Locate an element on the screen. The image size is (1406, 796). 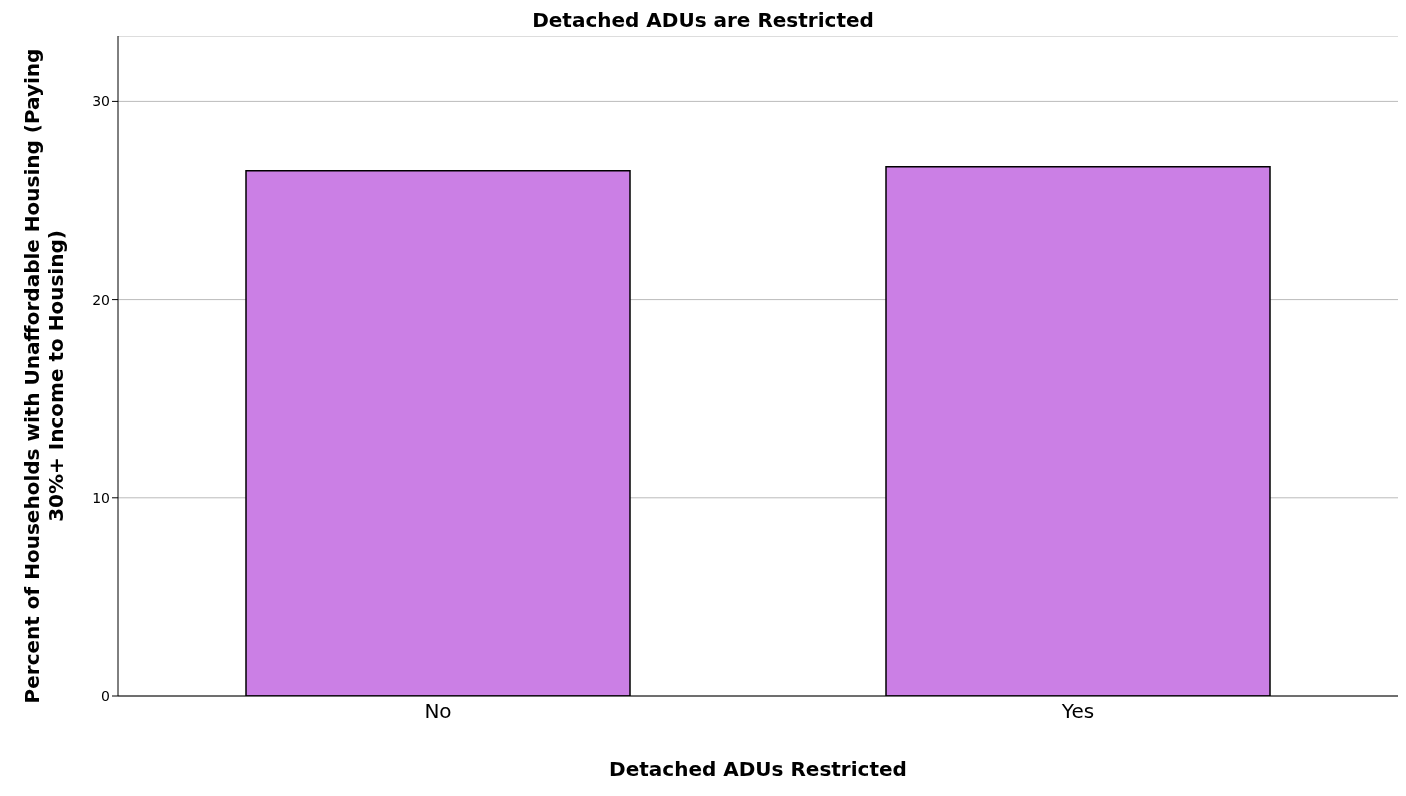
x-axis-title: Detached ADUs Restricted is located at coordinates (758, 769).